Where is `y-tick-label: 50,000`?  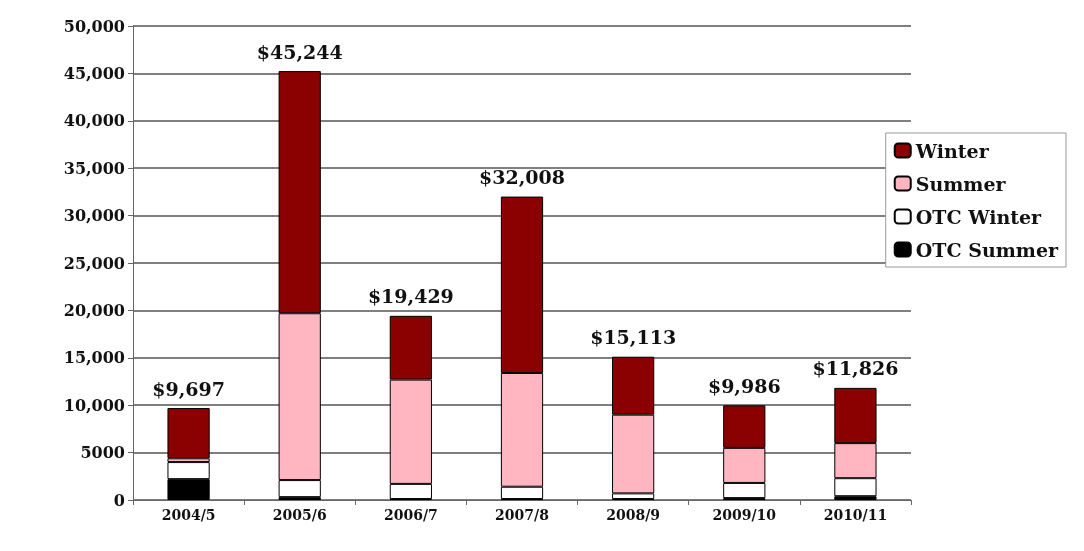
y-tick-label: 50,000 is located at coordinates (94, 26).